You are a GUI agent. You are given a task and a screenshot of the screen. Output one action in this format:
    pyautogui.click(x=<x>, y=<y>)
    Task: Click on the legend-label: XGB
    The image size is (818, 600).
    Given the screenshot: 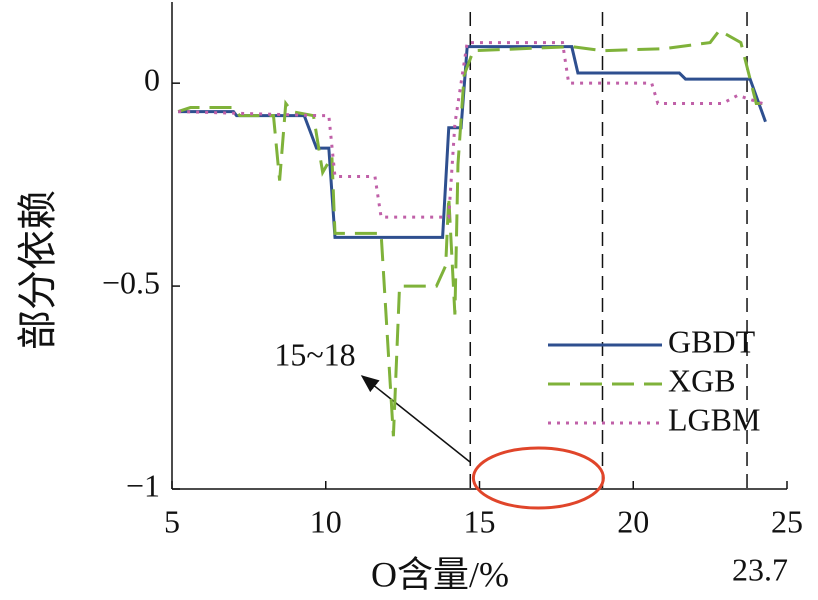 What is the action you would take?
    pyautogui.click(x=702, y=380)
    